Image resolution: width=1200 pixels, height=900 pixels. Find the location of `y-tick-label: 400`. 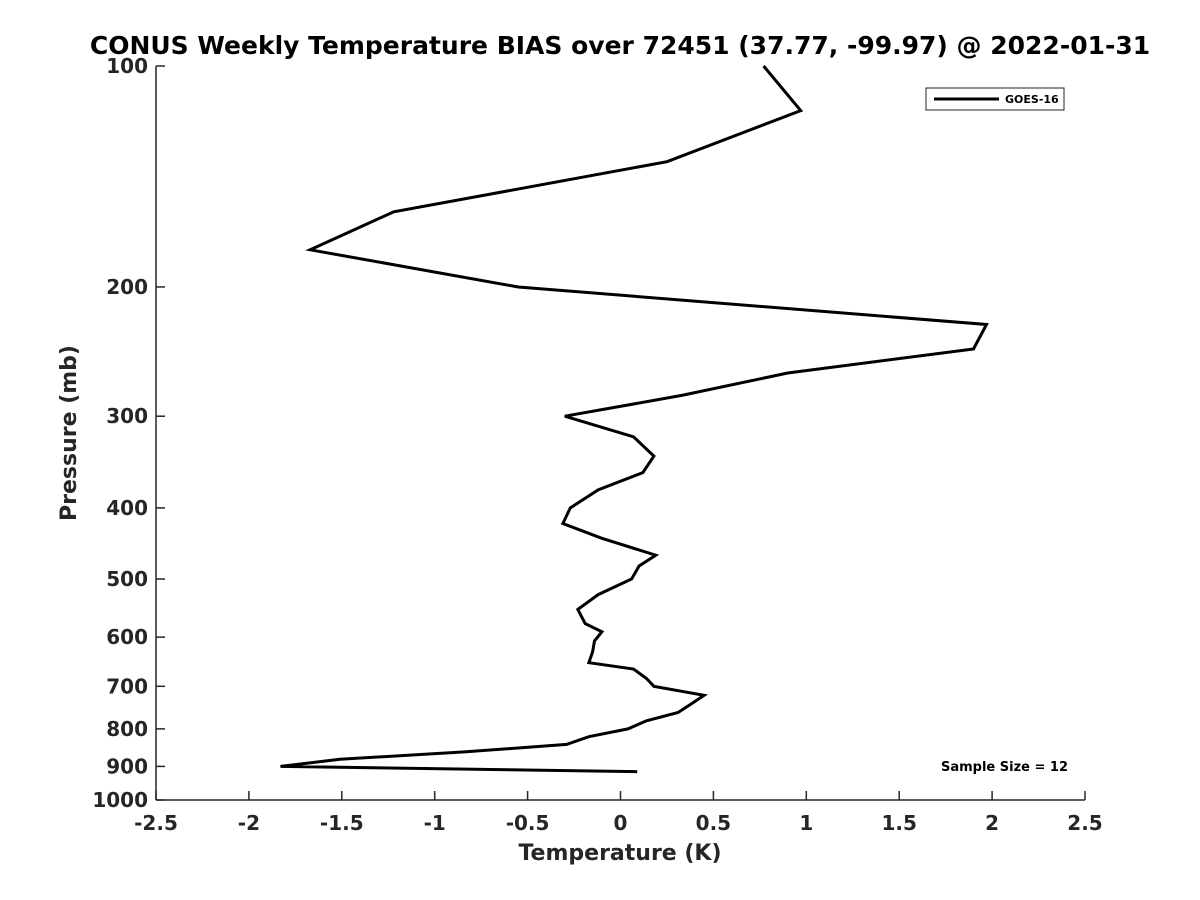

y-tick-label: 400 is located at coordinates (127, 508).